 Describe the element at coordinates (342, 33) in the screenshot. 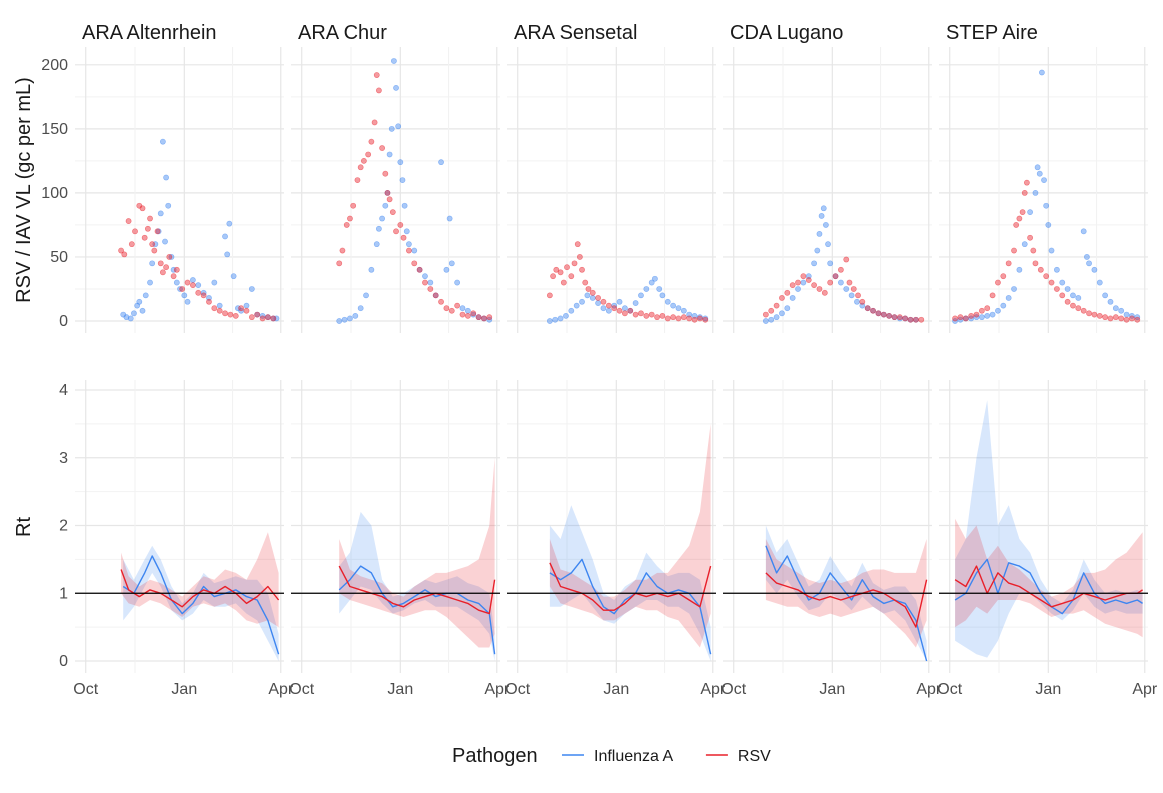

I see `facet-title: ARA Chur` at that location.